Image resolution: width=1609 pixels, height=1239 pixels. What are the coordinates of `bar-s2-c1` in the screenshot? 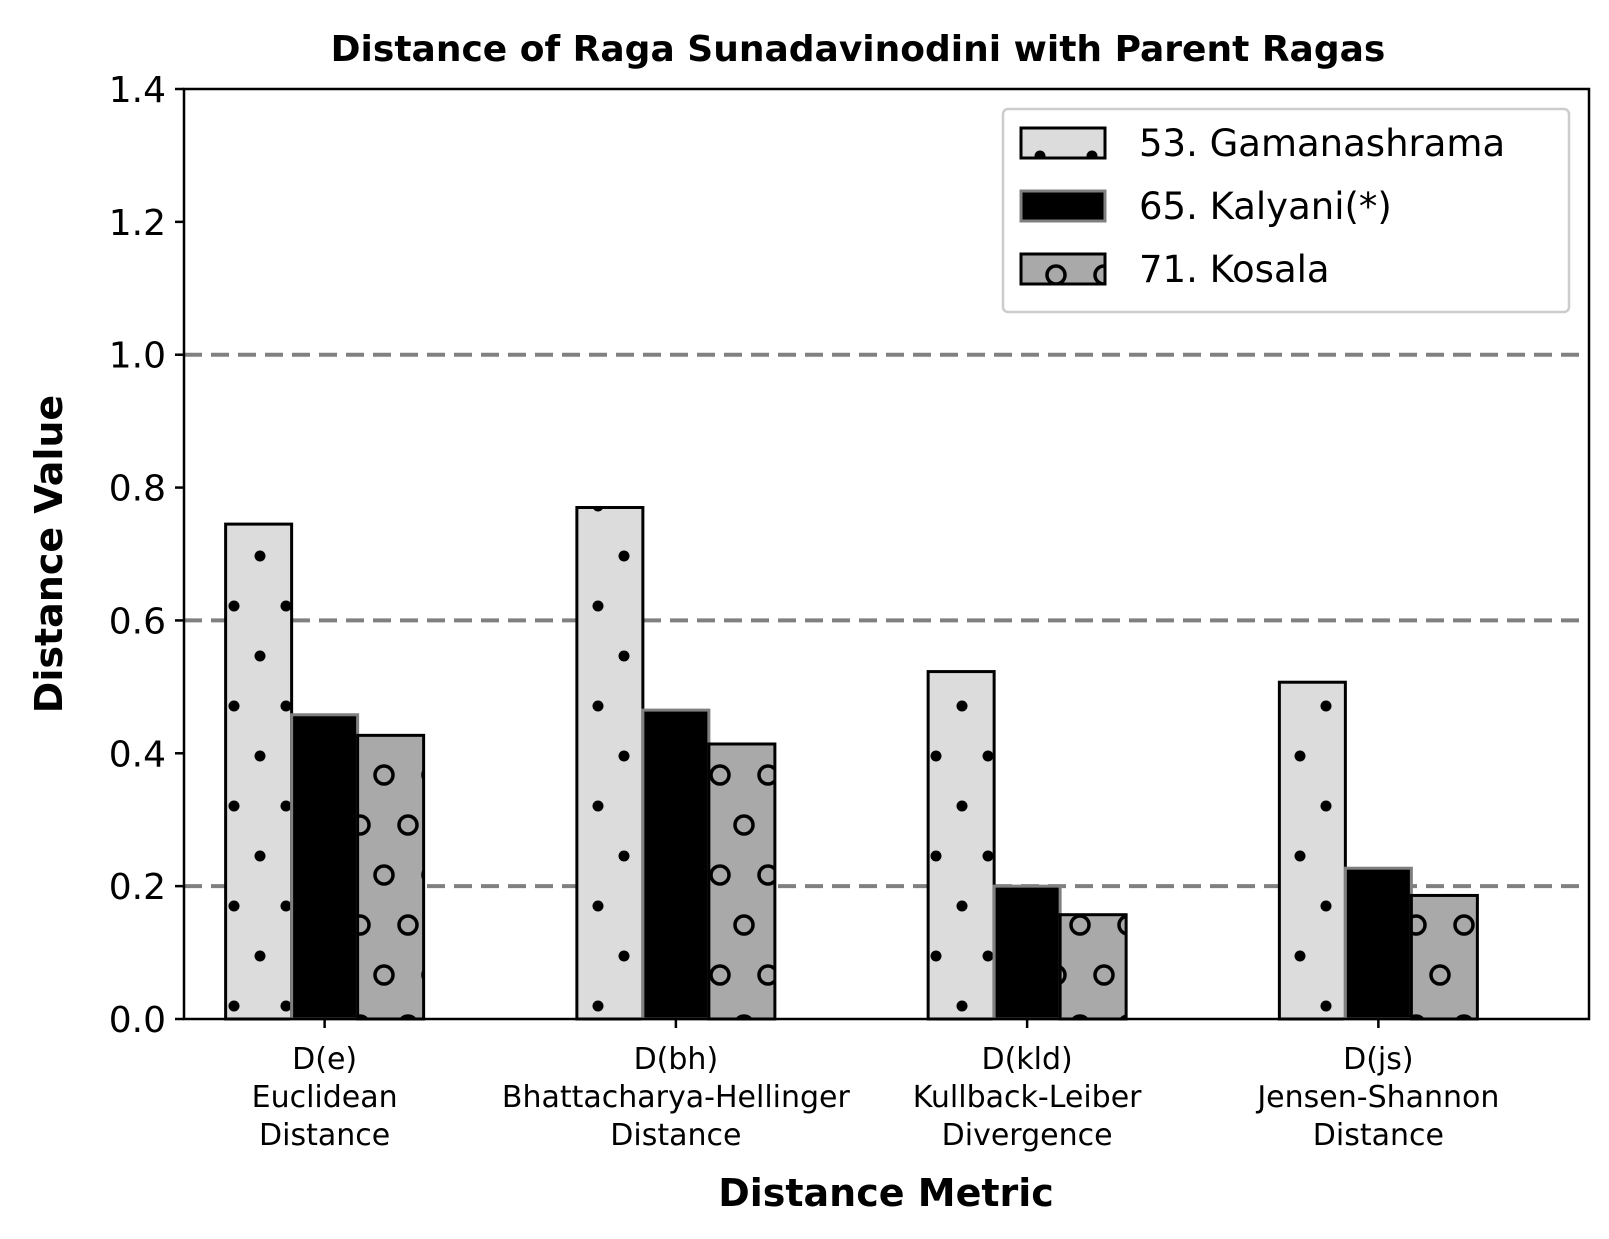 It's located at (742, 881).